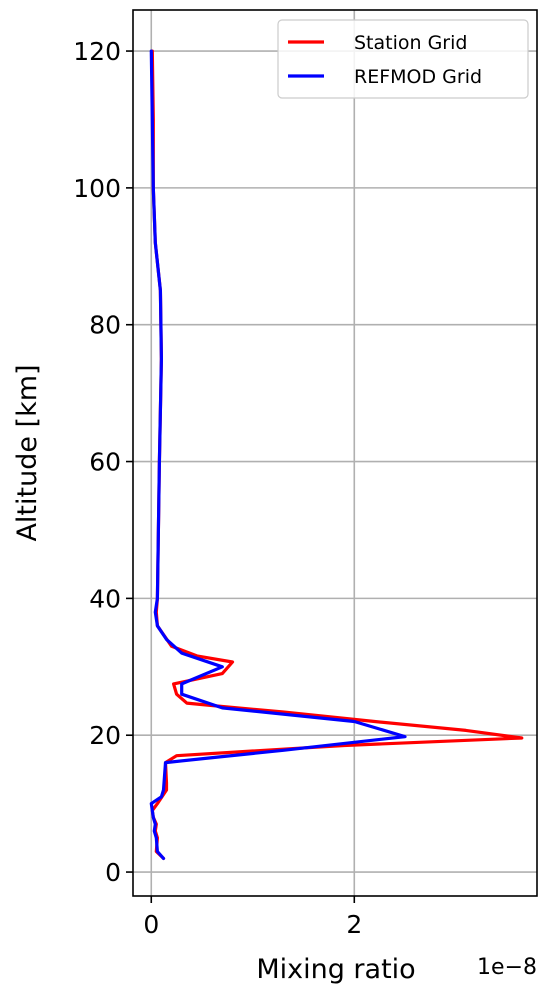 This screenshot has height=988, width=541. Describe the element at coordinates (418, 77) in the screenshot. I see `legend-entry: REFMOD Grid` at that location.